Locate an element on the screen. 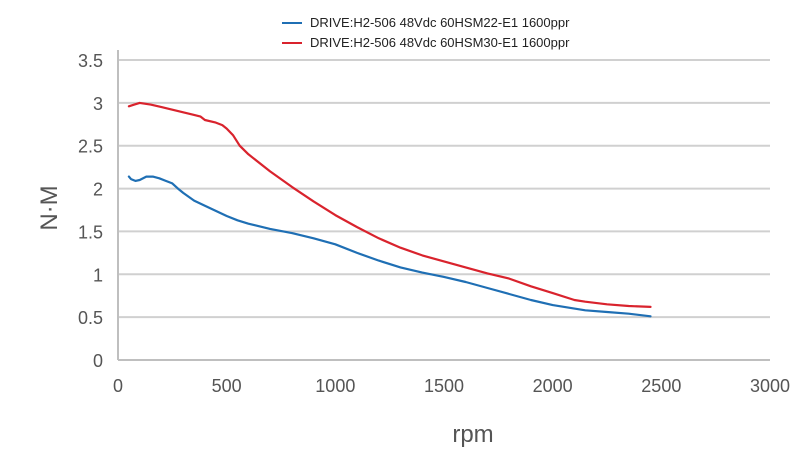 Image resolution: width=800 pixels, height=462 pixels. y-tick-label: 3.5 is located at coordinates (90, 61).